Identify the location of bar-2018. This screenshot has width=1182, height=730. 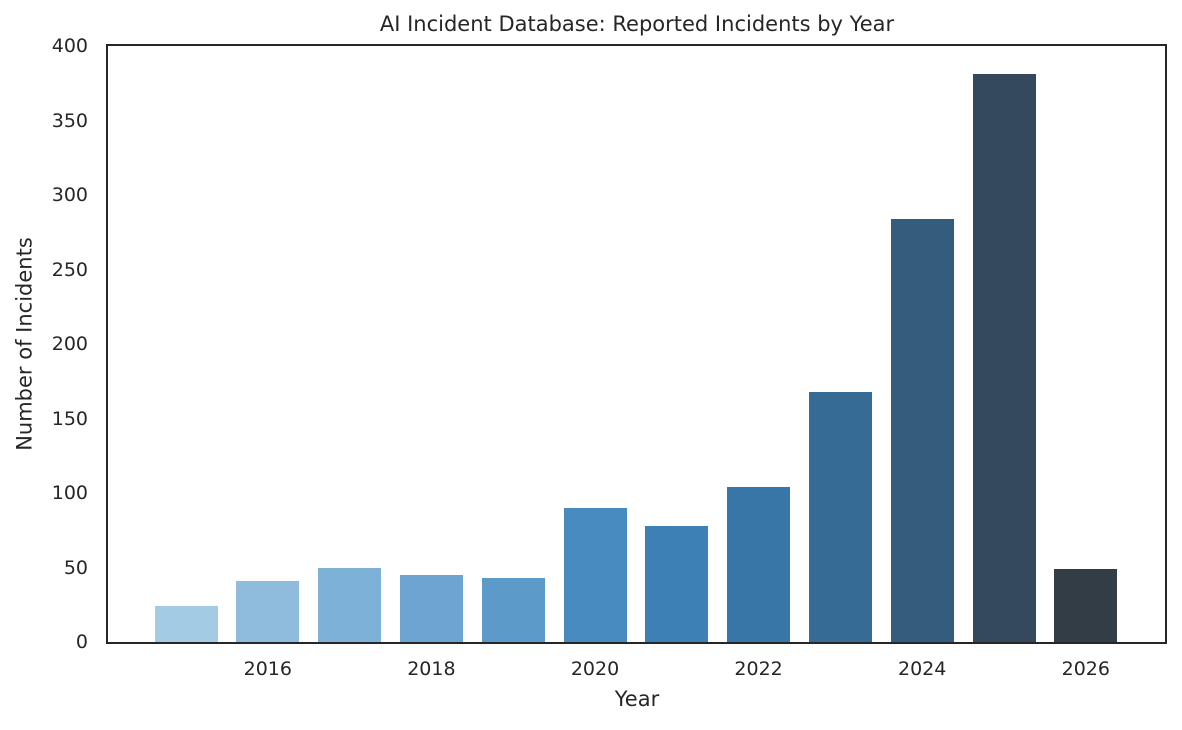
(431, 608).